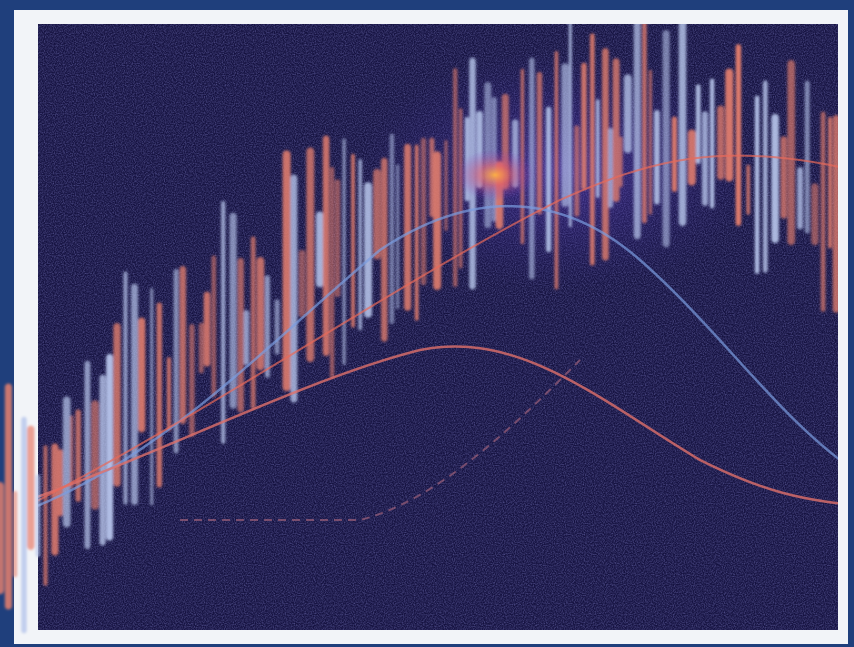  Describe the element at coordinates (20, 508) in the screenshot. I see `edge-spikes` at that location.